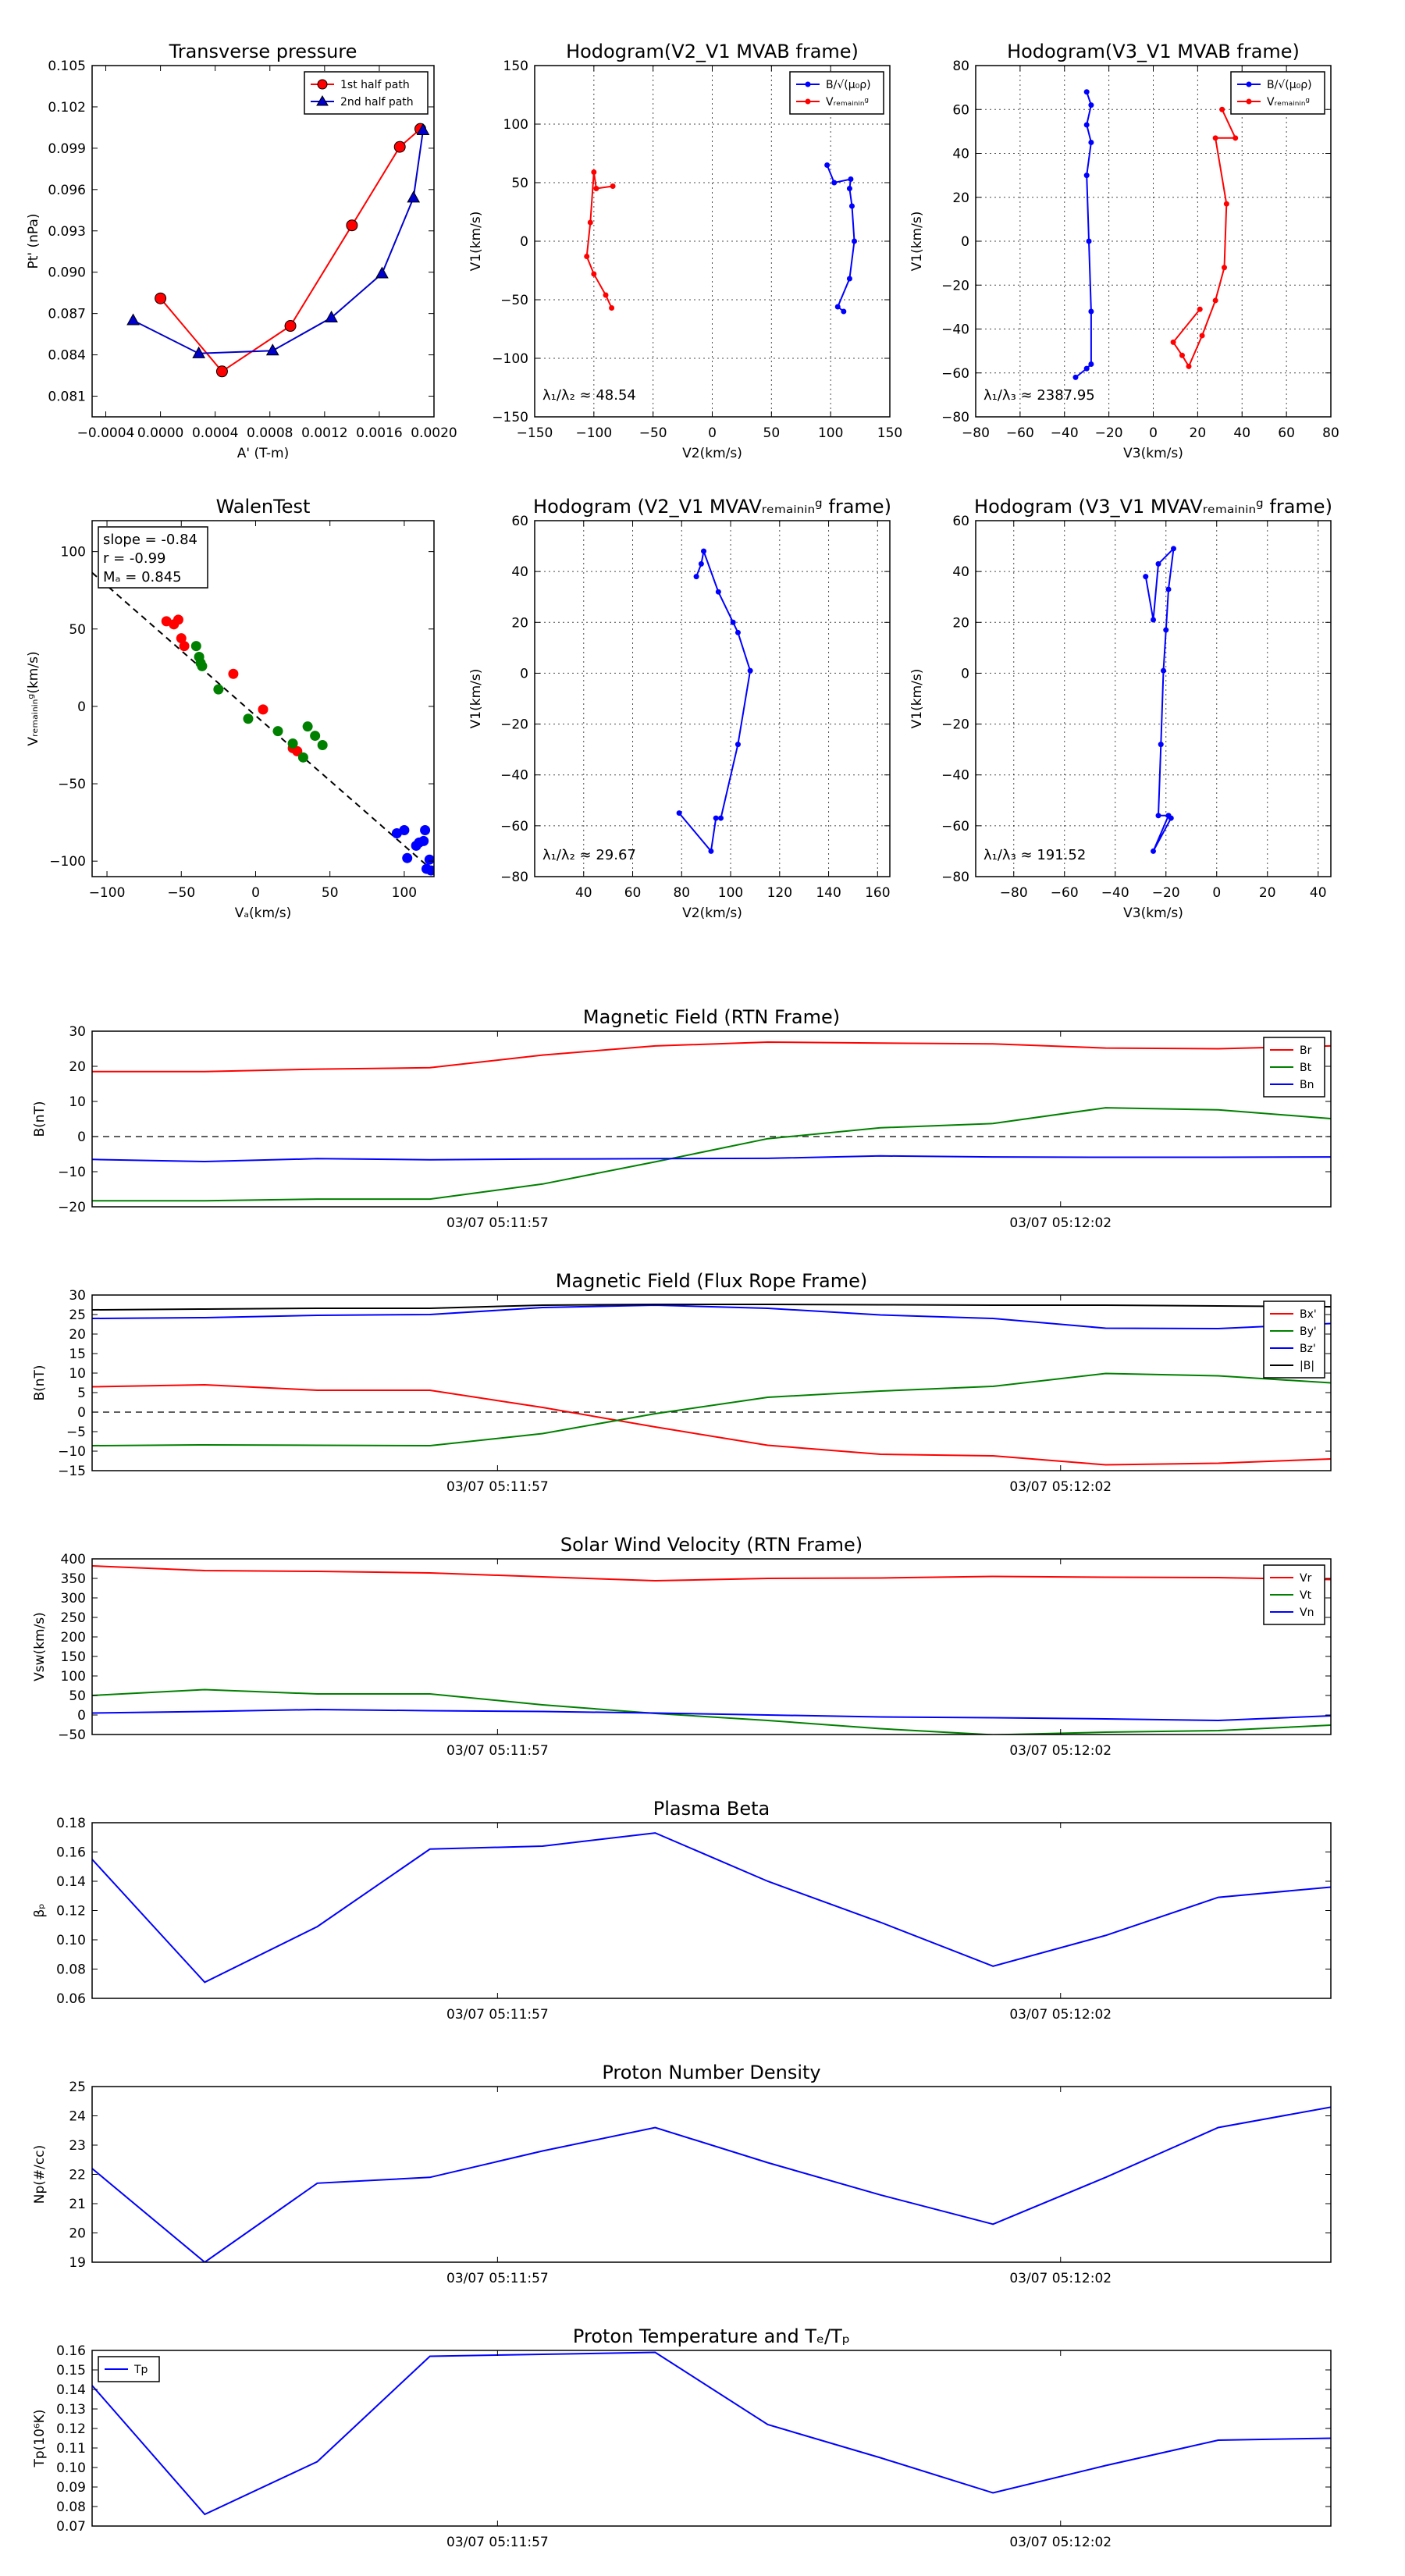  I want to click on y-tick-label: 0.087, so click(67, 314).